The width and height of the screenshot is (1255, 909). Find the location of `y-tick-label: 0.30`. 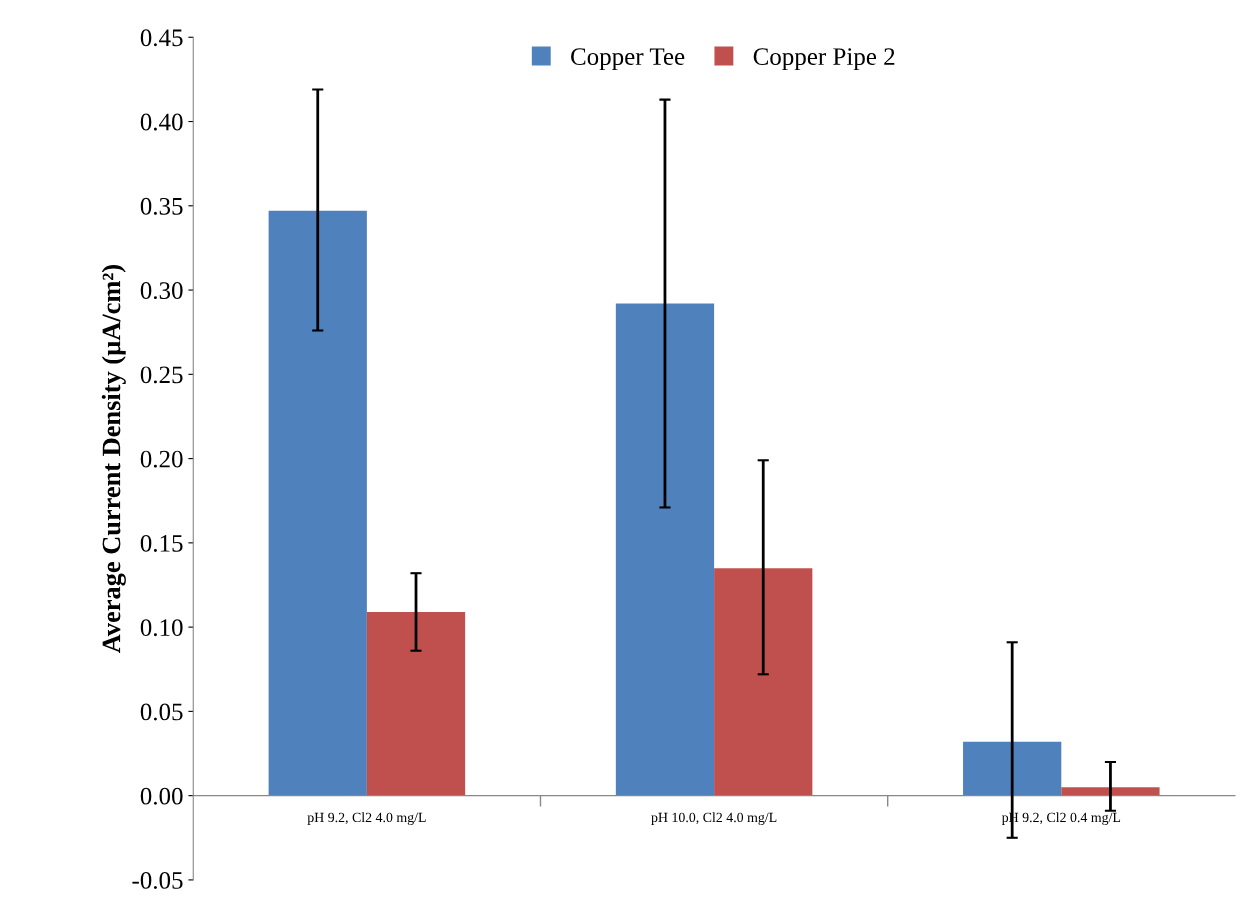

y-tick-label: 0.30 is located at coordinates (161, 291).